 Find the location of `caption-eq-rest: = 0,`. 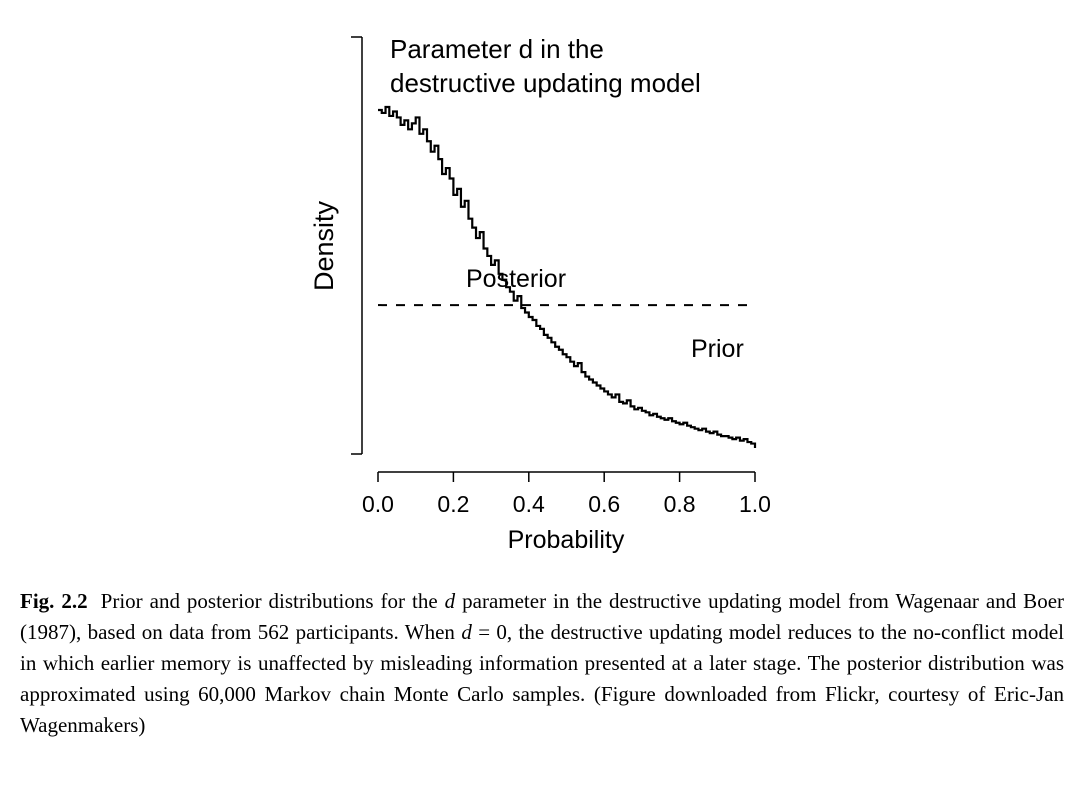

caption-eq-rest: = 0, is located at coordinates (495, 632).